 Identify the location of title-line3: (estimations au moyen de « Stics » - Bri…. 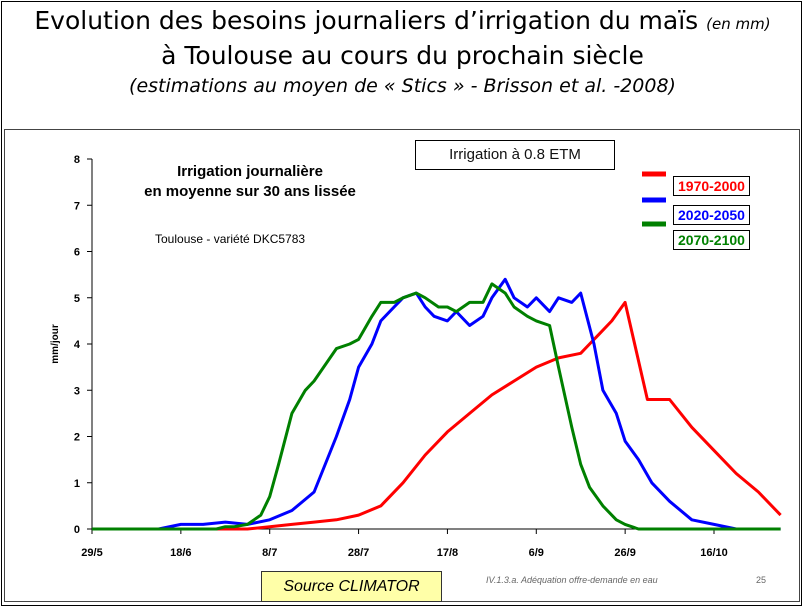
(402, 86).